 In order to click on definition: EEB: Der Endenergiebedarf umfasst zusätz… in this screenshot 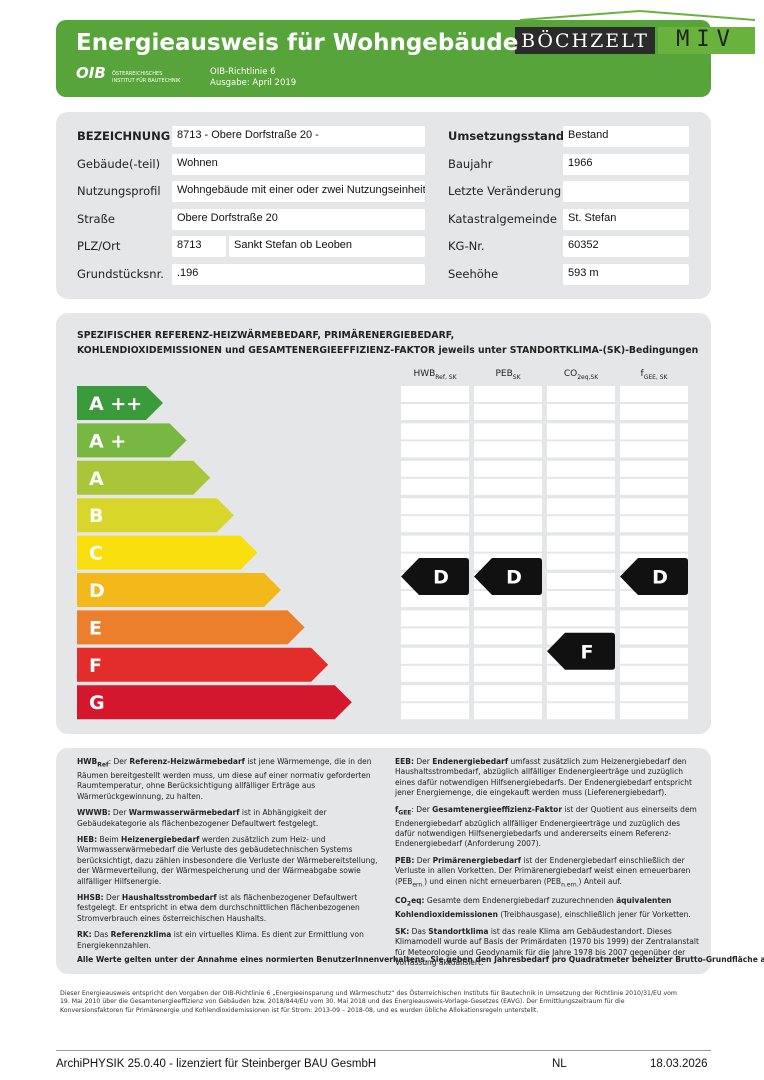, I will do `click(547, 778)`.